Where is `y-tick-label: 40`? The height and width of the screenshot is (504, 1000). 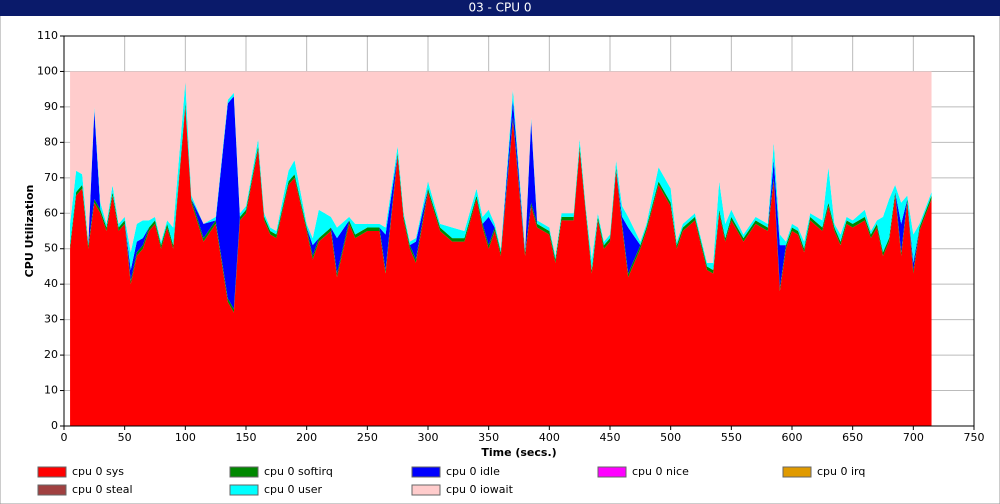
y-tick-label: 40 is located at coordinates (51, 283).